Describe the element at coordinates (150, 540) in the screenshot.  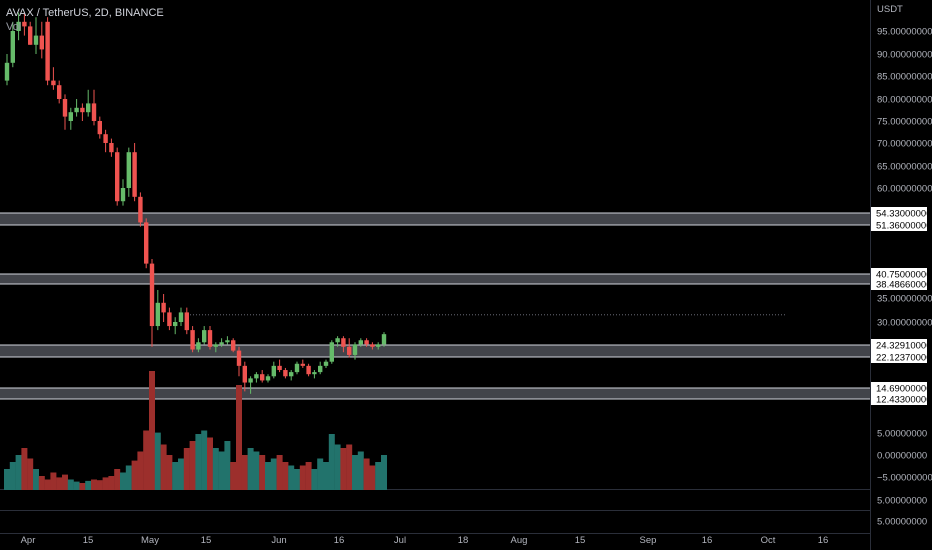
I see `time-tick-label: May` at that location.